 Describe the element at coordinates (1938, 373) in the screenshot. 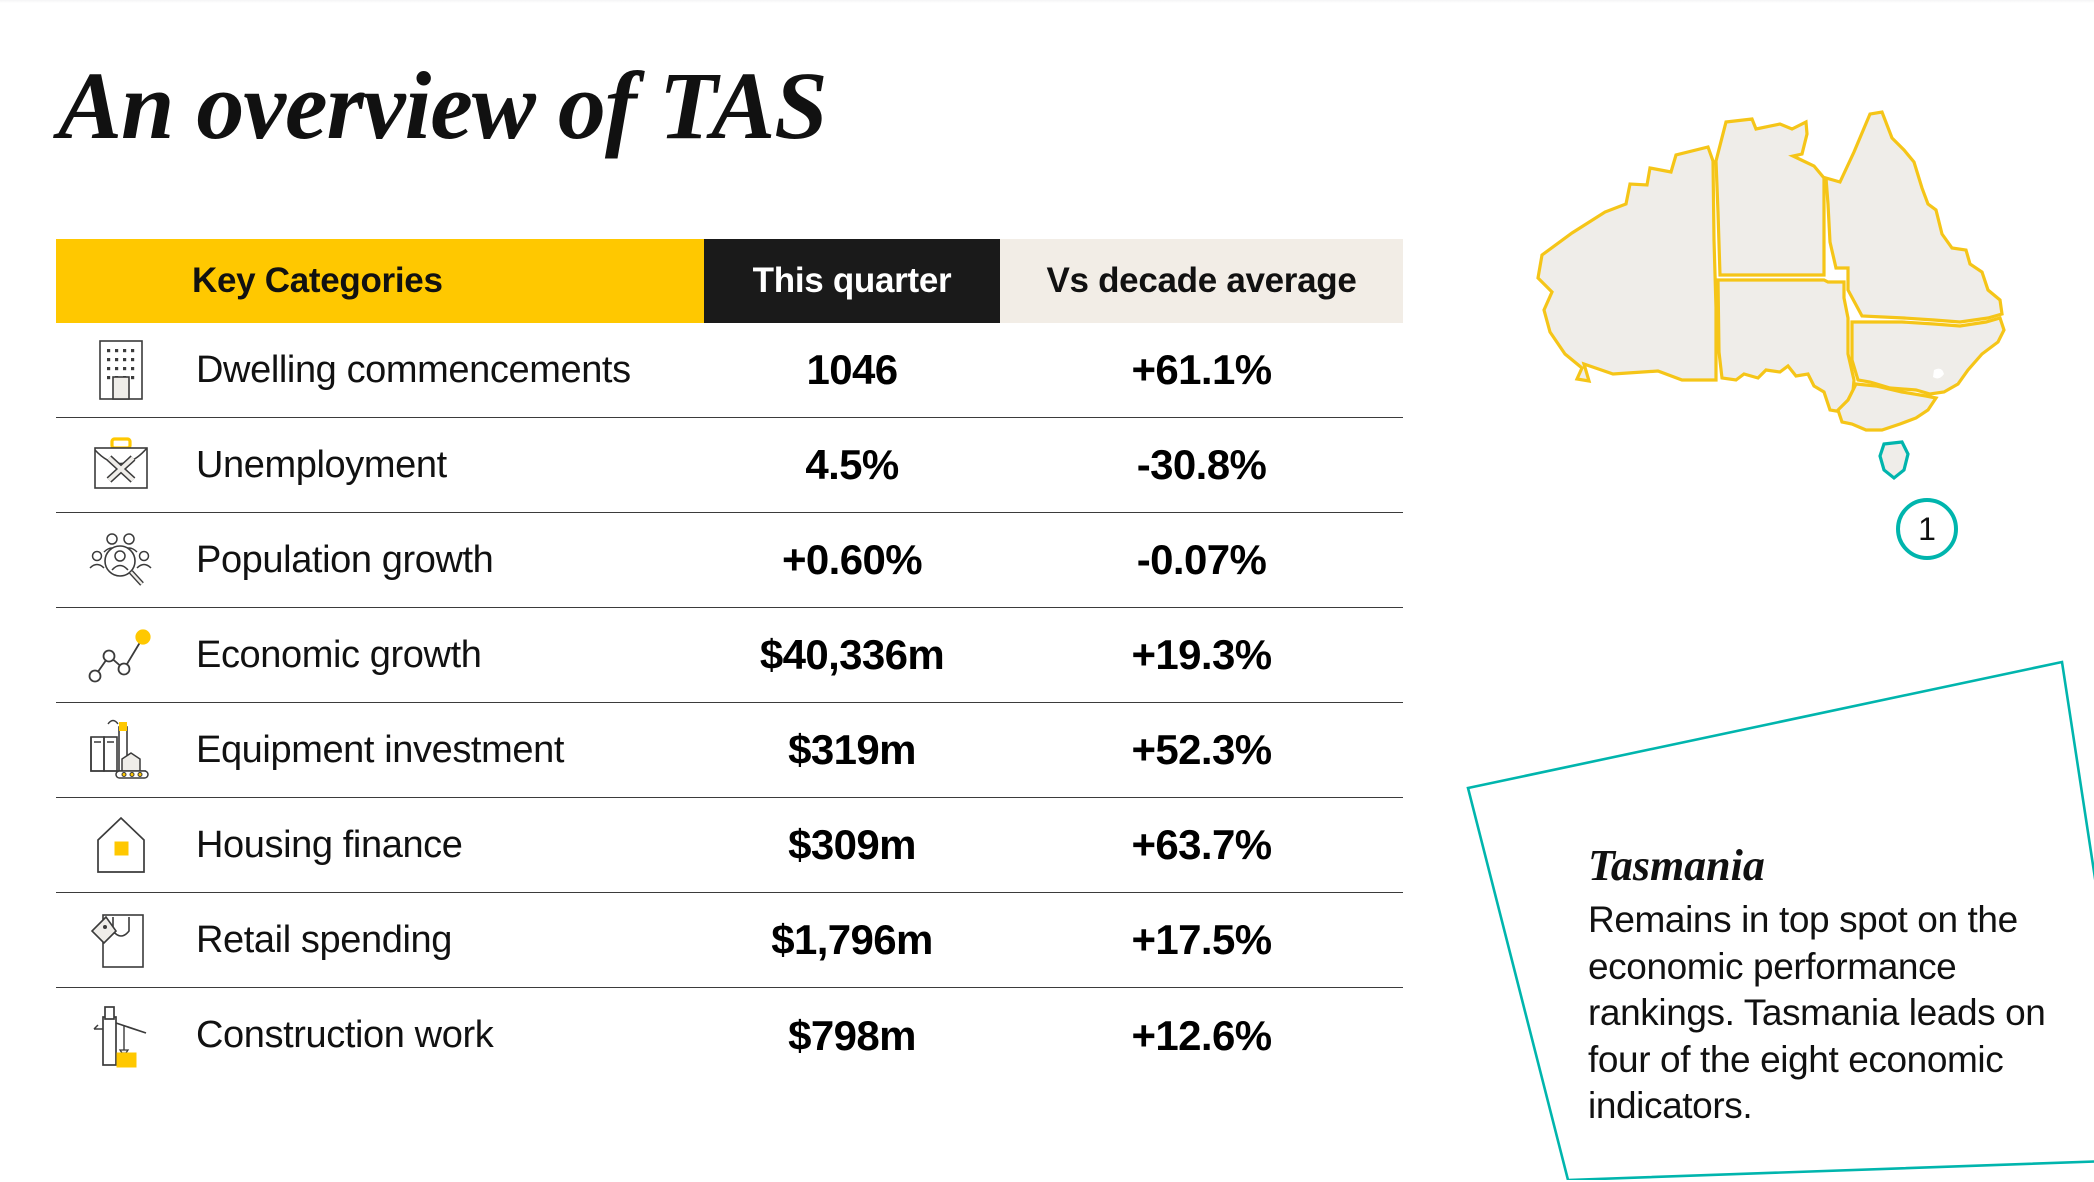

I see `territory-act` at that location.